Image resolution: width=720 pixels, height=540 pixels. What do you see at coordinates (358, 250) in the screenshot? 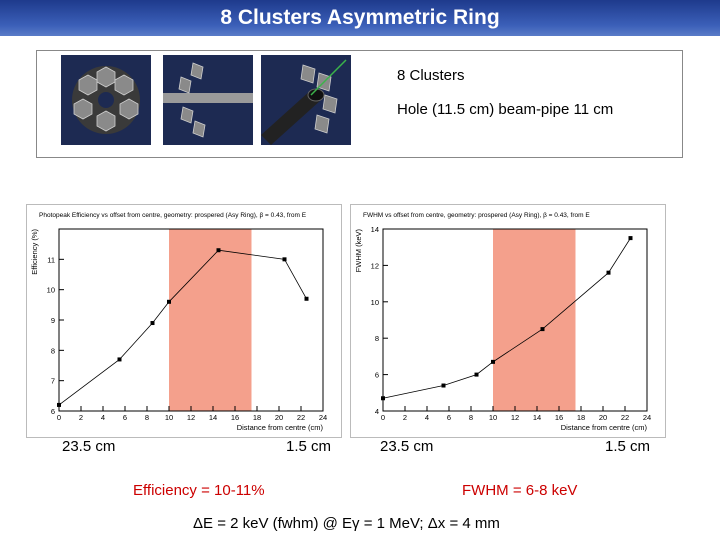
I see `y-axis-label: FWHM (keV)` at bounding box center [358, 250].